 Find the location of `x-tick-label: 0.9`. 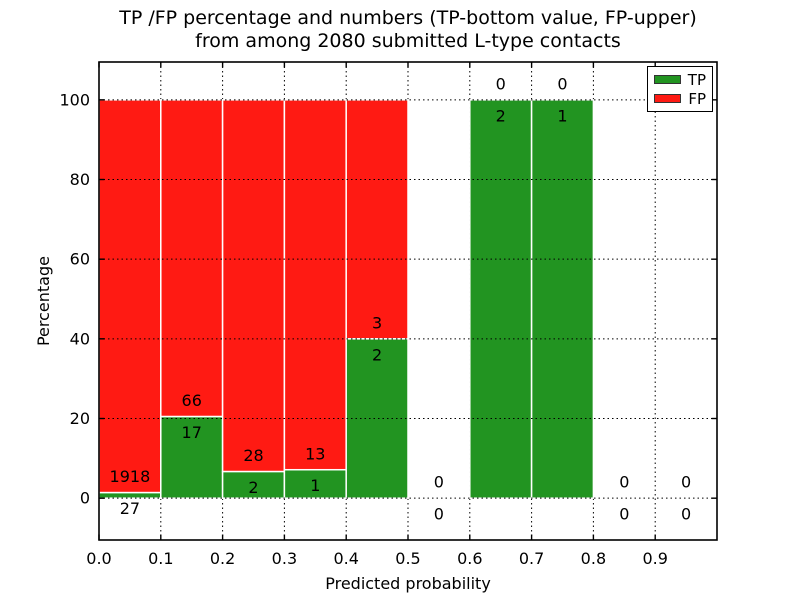

x-tick-label: 0.9 is located at coordinates (654, 558).